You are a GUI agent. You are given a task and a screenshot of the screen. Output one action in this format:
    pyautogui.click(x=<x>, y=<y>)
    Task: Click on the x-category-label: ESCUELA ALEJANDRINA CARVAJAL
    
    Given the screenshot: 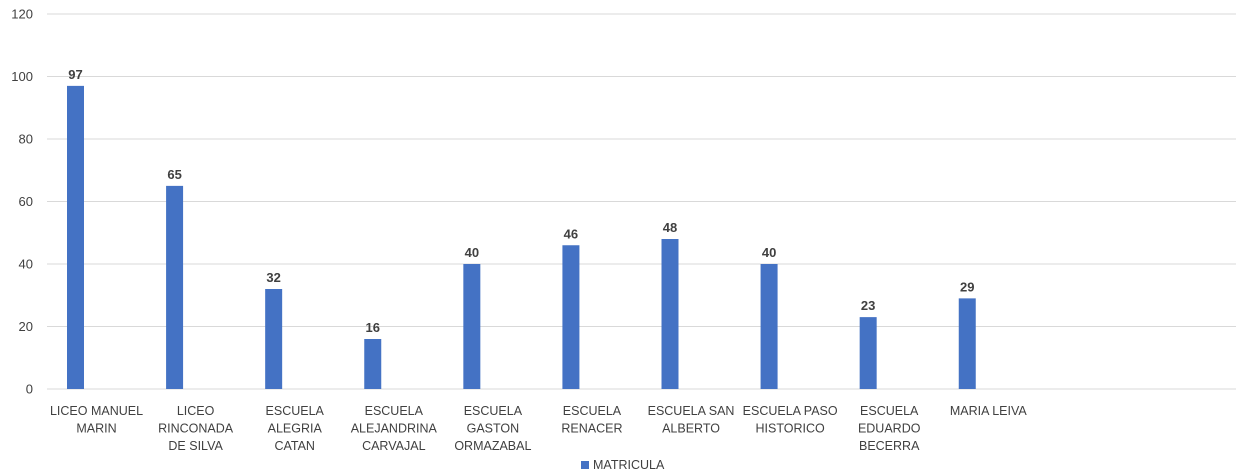 What is the action you would take?
    pyautogui.click(x=394, y=428)
    